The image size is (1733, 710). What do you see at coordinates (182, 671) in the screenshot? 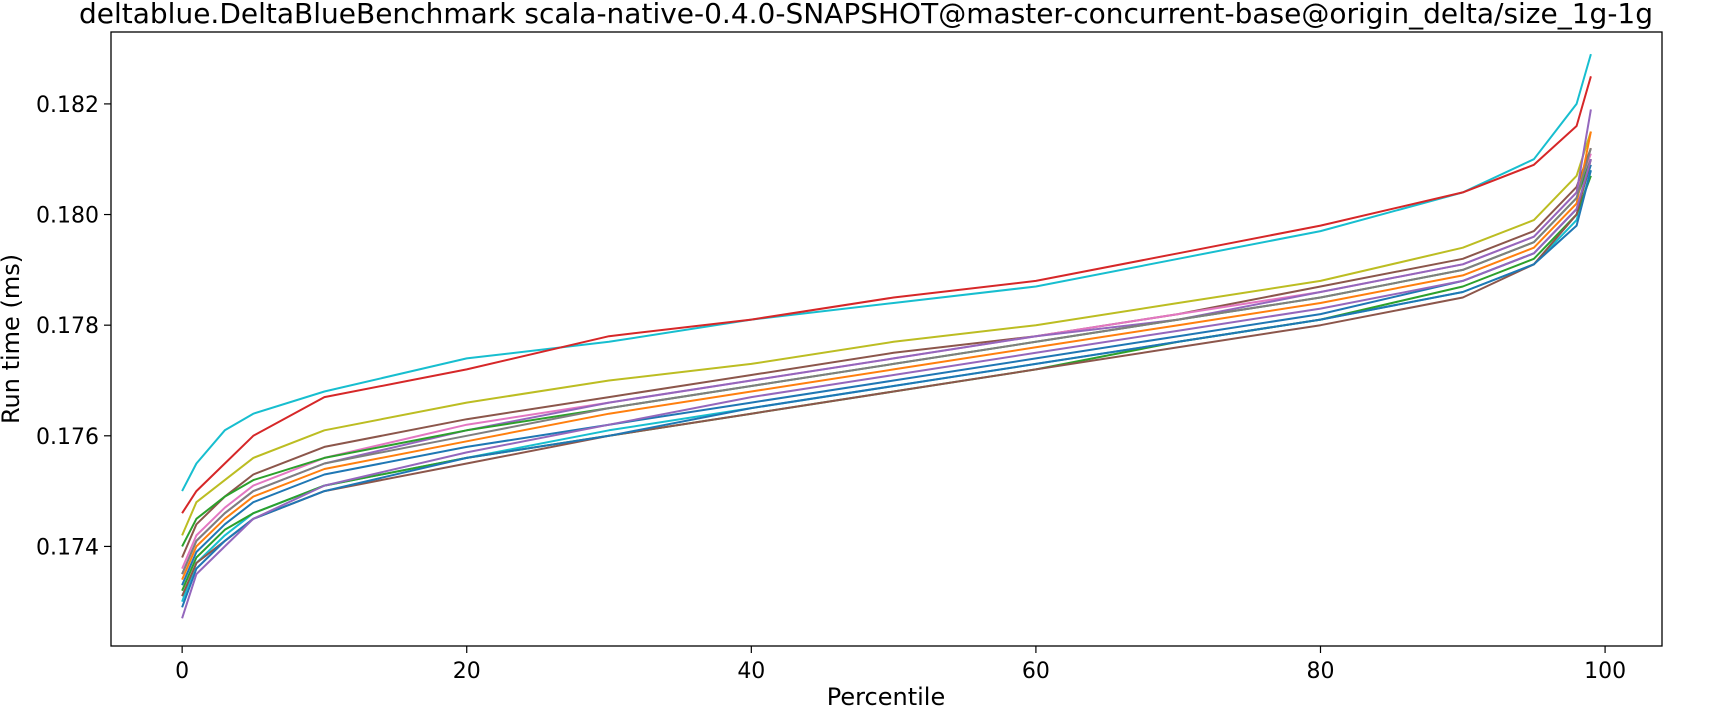
I see `x-tick-label: 0` at bounding box center [182, 671].